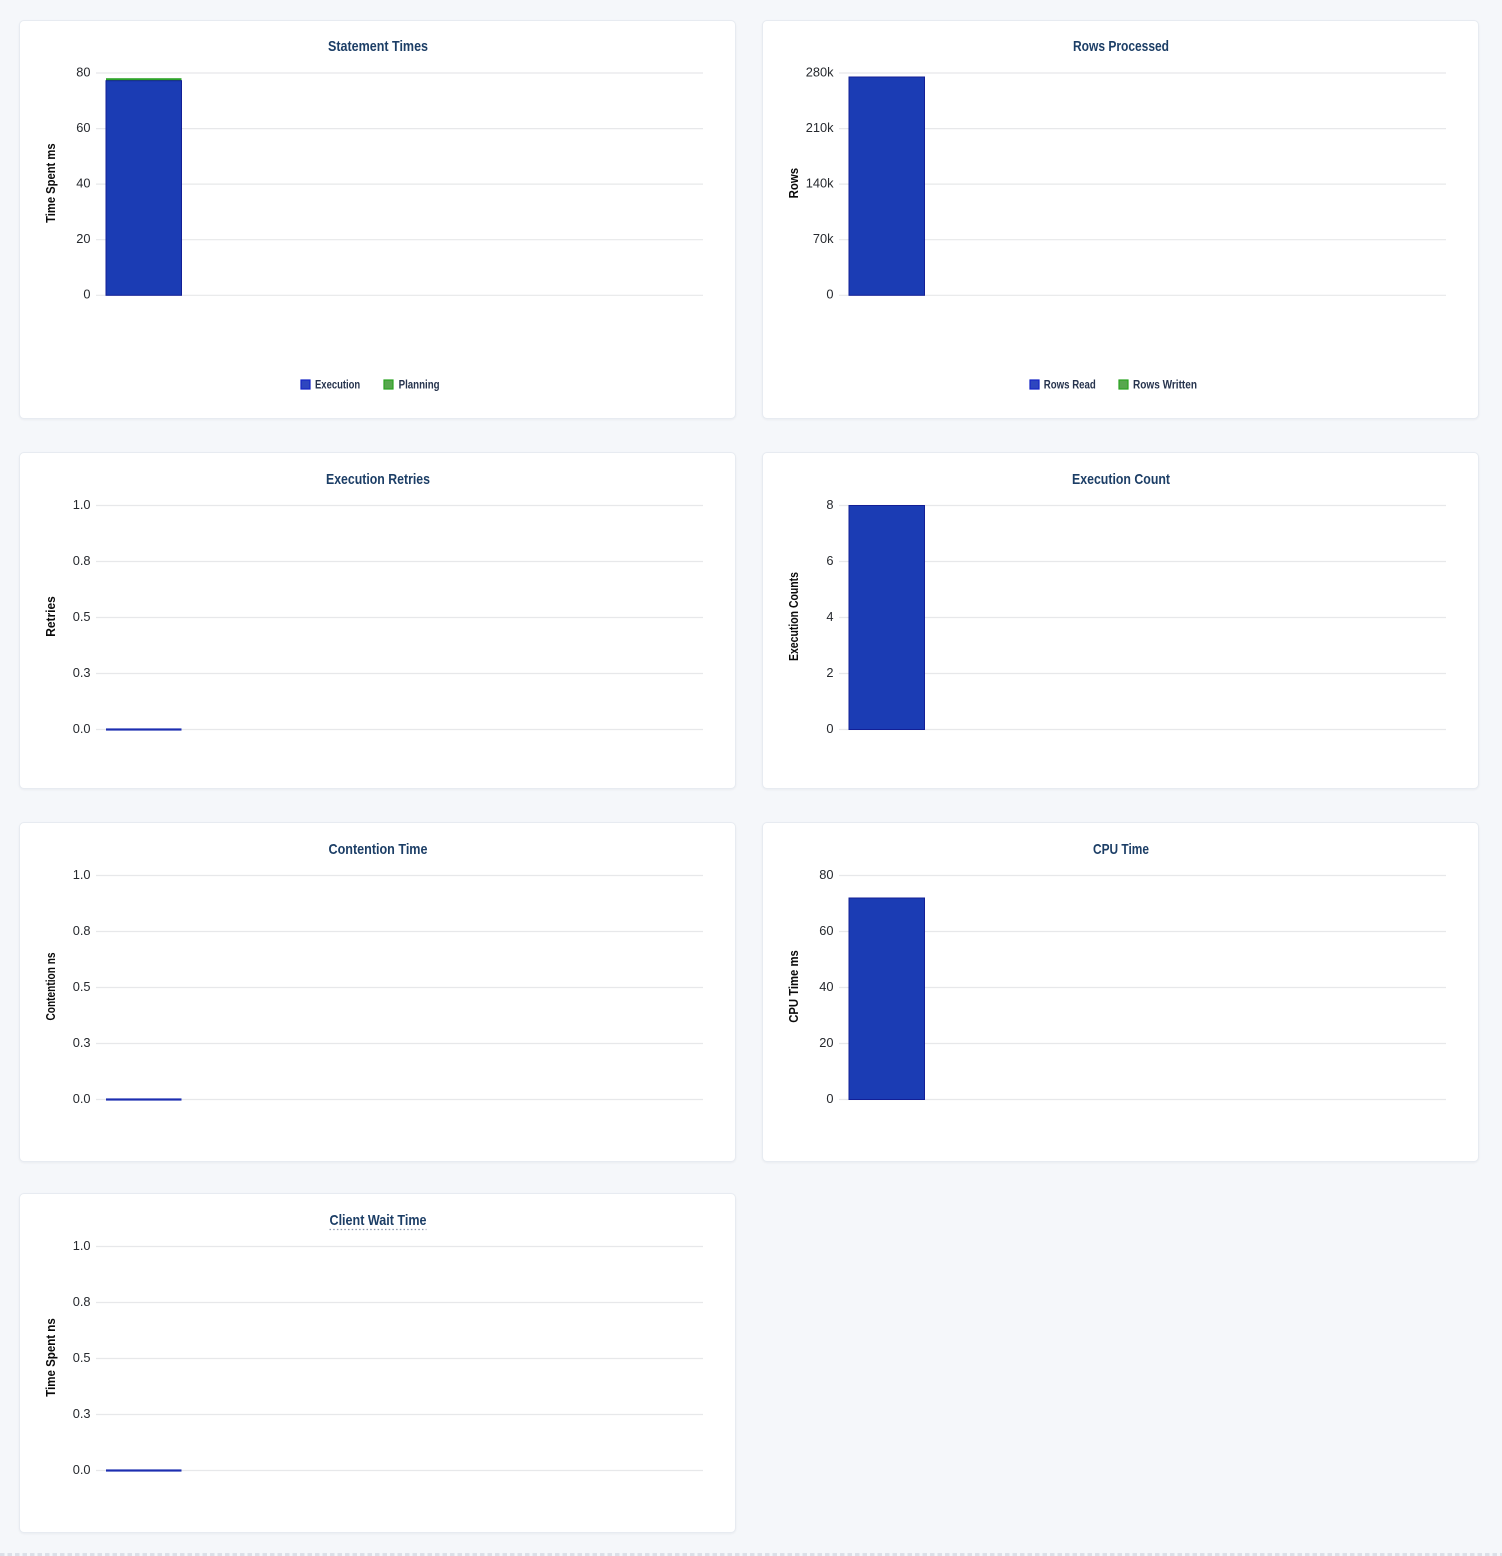 The height and width of the screenshot is (1556, 1502). What do you see at coordinates (829, 504) in the screenshot?
I see `svg-text: 8` at bounding box center [829, 504].